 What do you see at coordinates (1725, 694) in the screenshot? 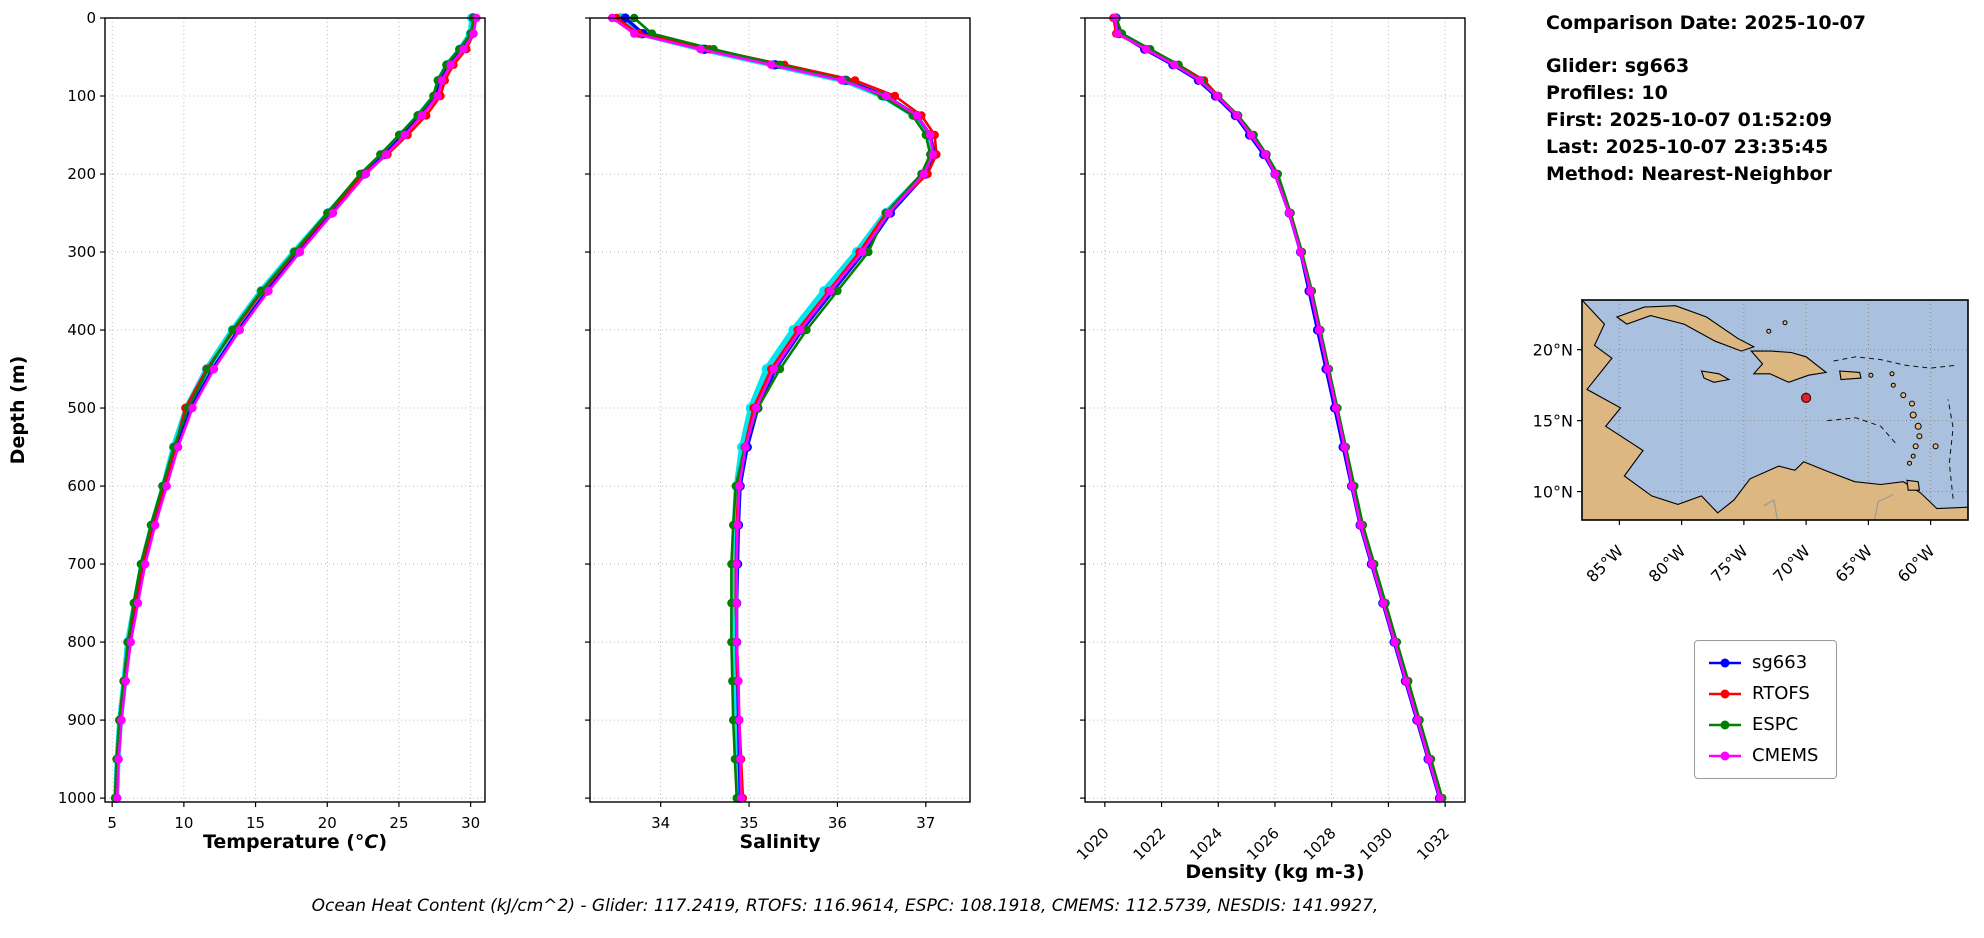
I see `legend-marker-rtofs` at bounding box center [1725, 694].